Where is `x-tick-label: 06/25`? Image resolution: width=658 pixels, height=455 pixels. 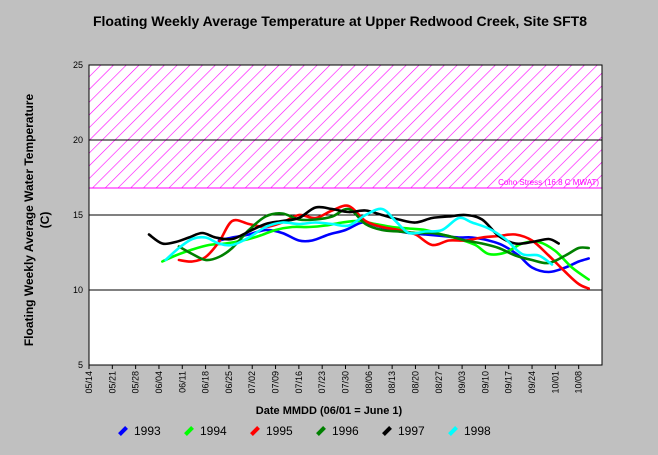 x-tick-label: 06/25 is located at coordinates (229, 382).